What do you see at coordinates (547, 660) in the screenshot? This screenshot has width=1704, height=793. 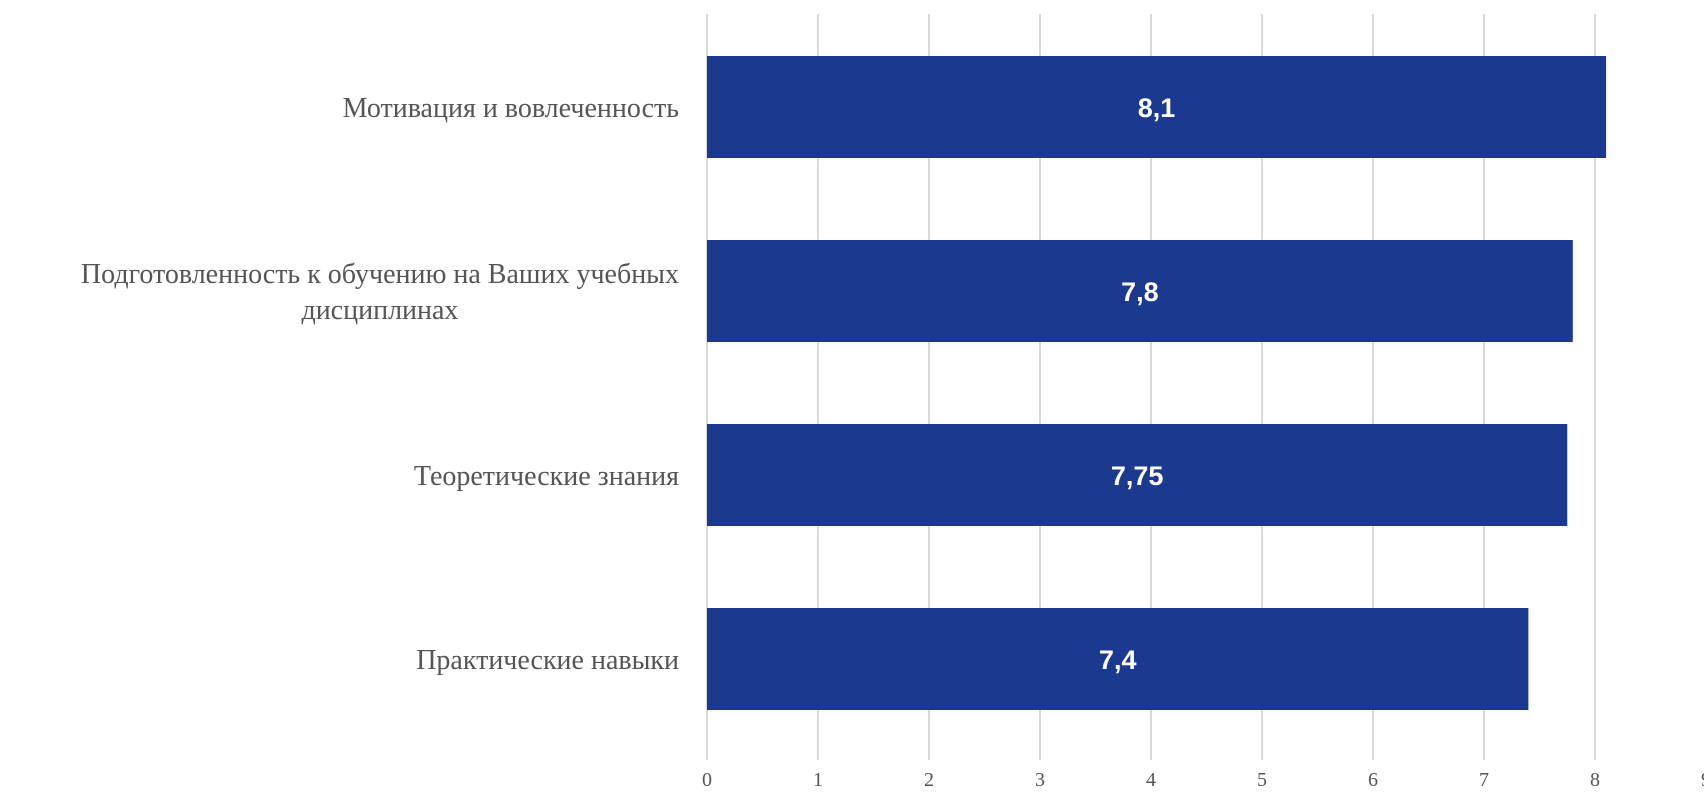 I see `category-label: Практические навыки` at bounding box center [547, 660].